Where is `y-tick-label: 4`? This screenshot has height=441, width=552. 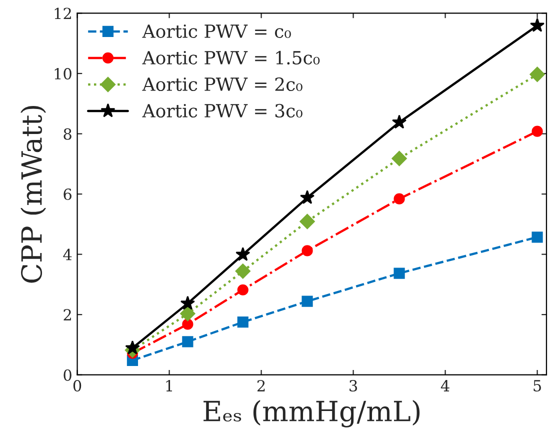 y-tick-label: 4 is located at coordinates (67, 254).